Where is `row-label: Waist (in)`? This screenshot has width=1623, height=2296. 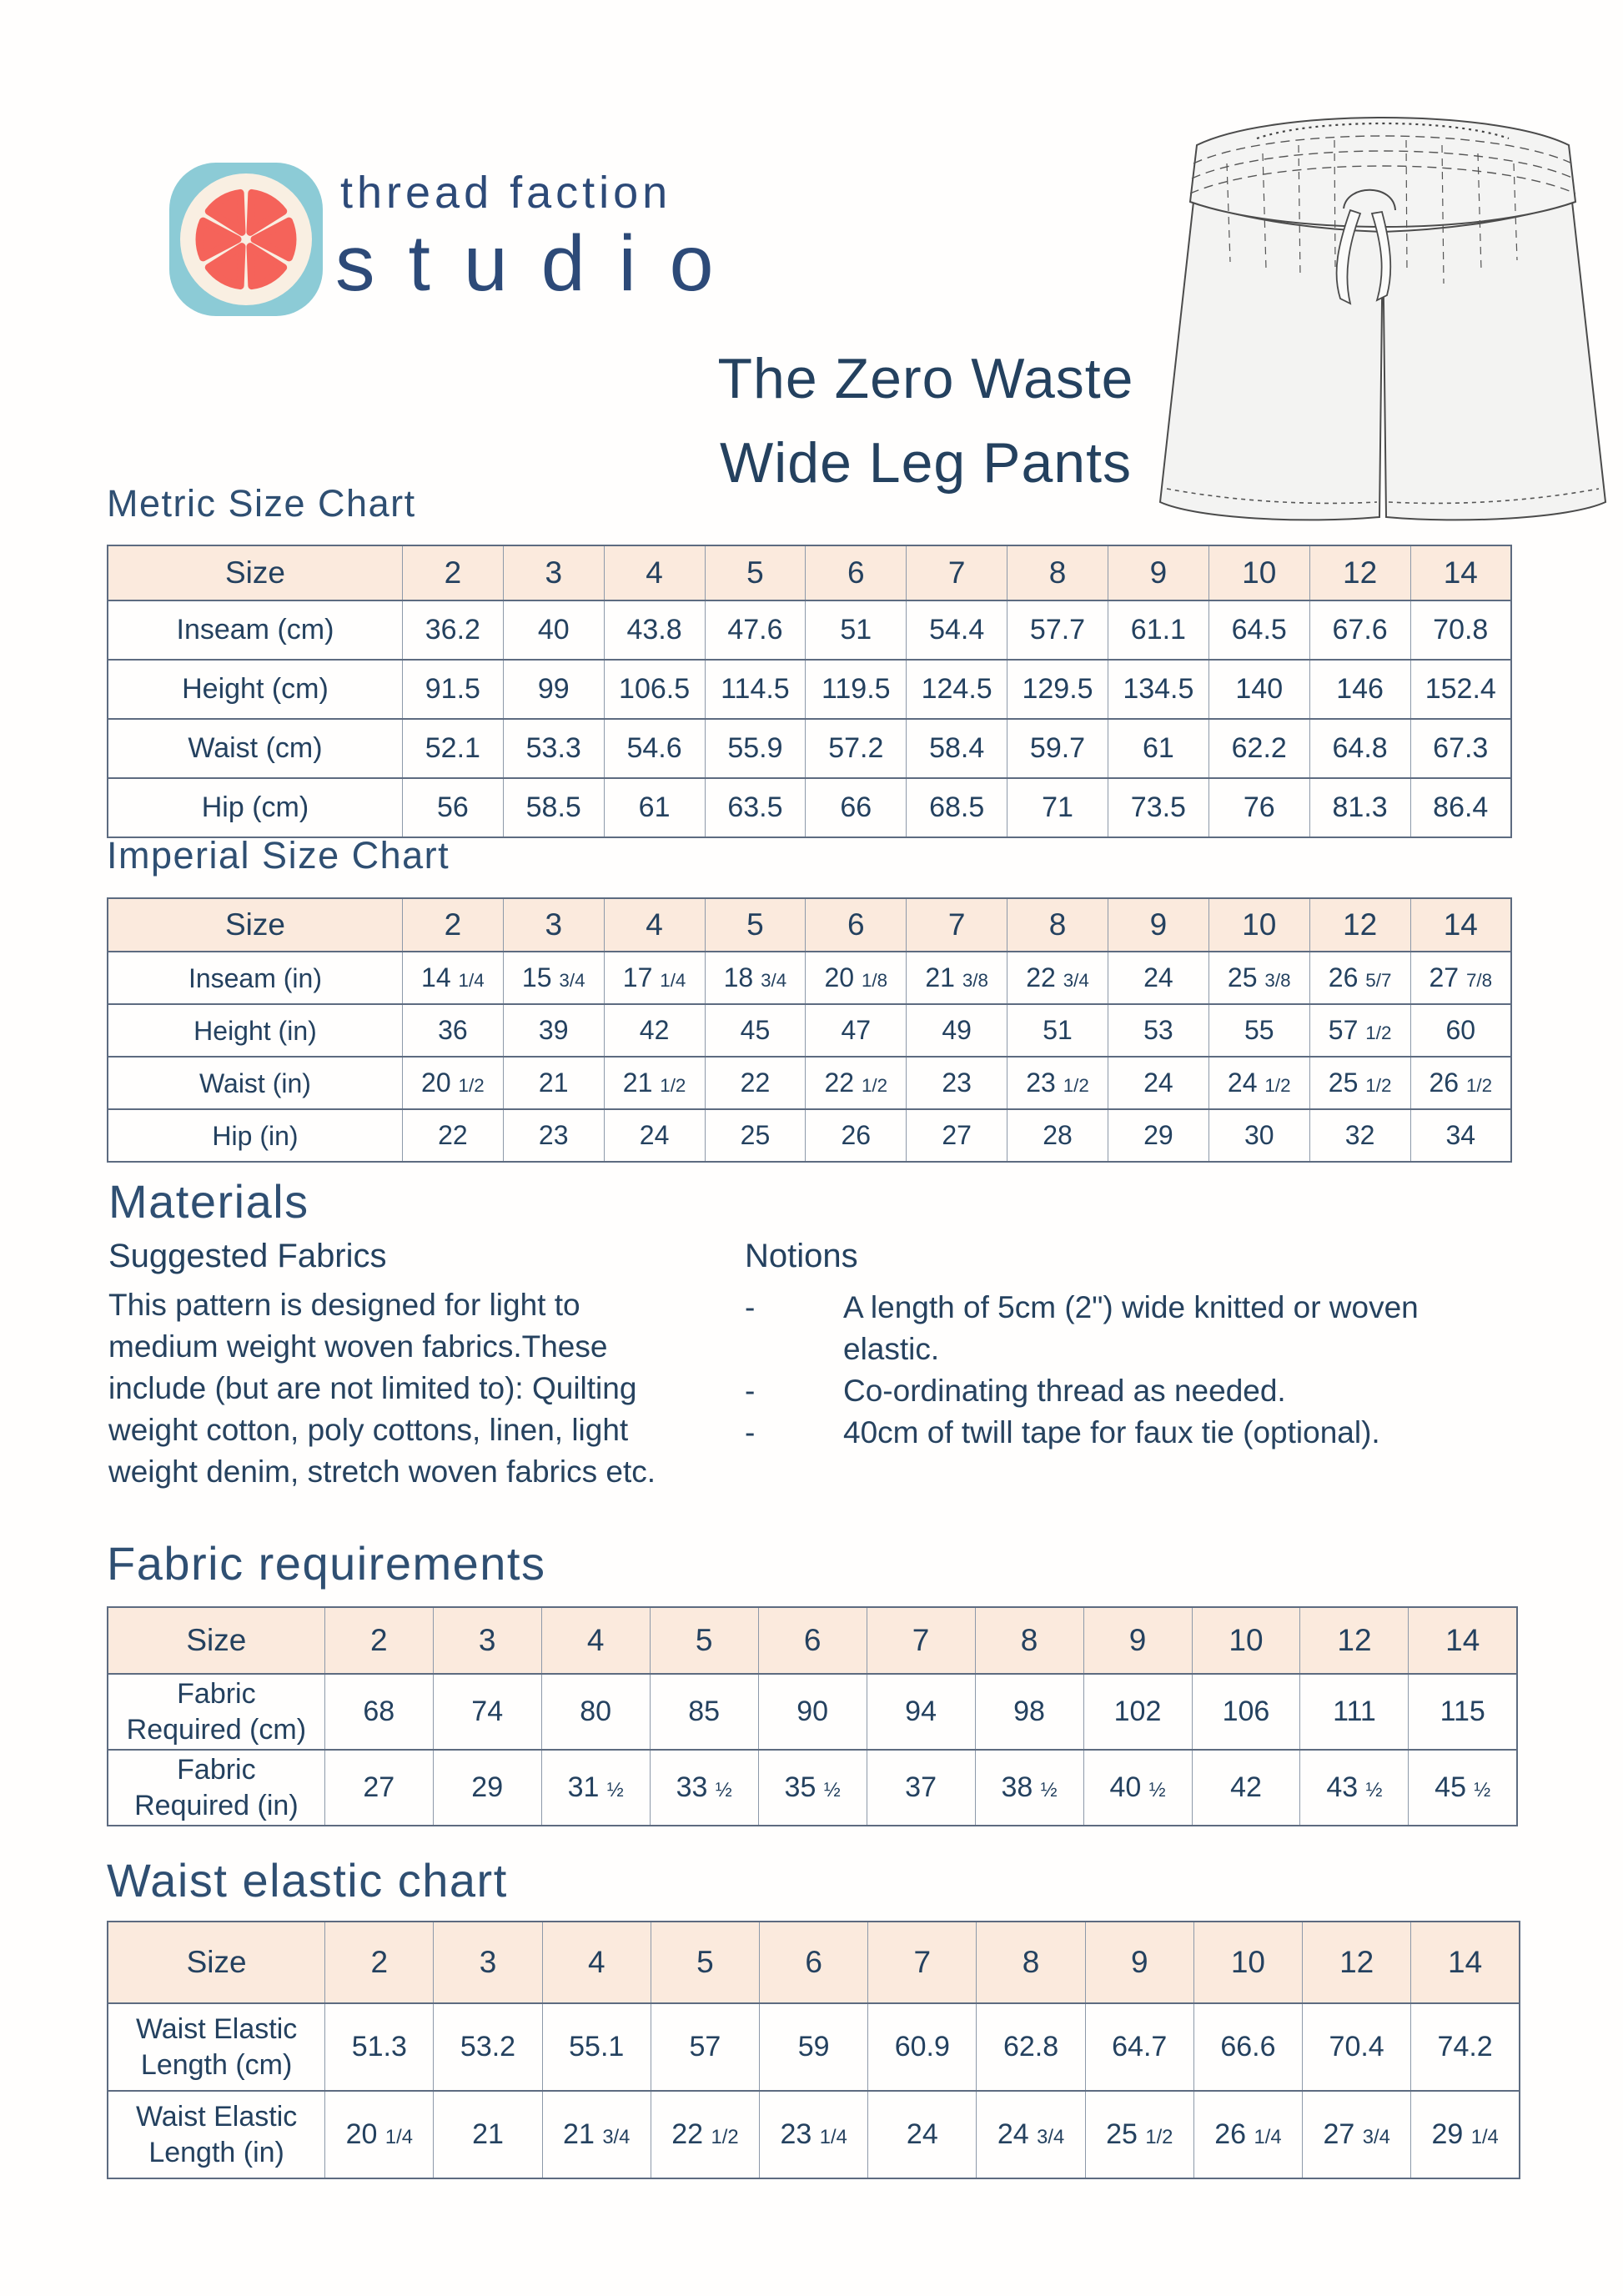
row-label: Waist (in) is located at coordinates (255, 1083).